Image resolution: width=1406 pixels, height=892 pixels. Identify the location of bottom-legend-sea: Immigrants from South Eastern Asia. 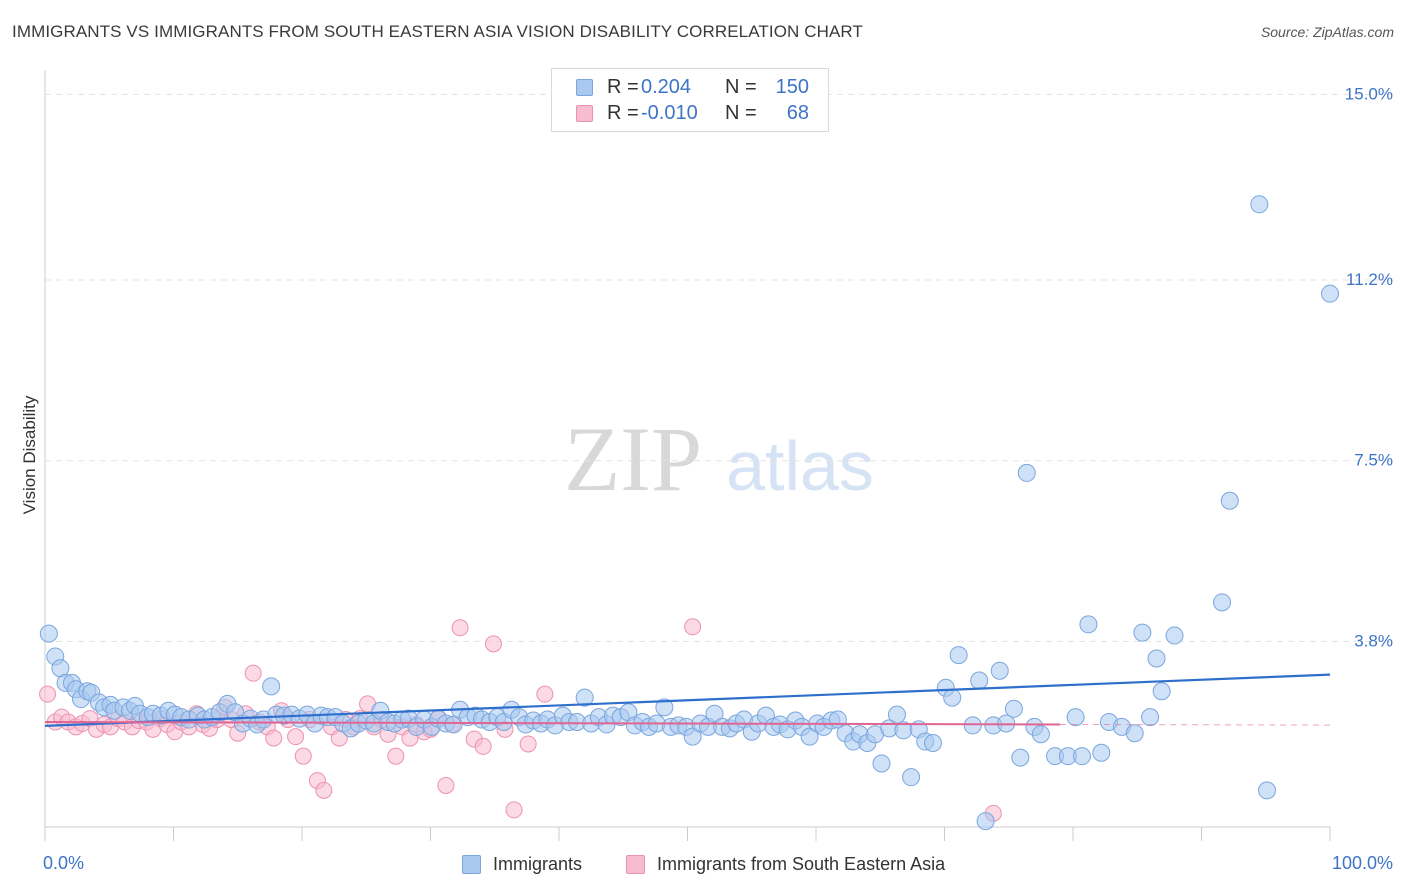
(785, 864).